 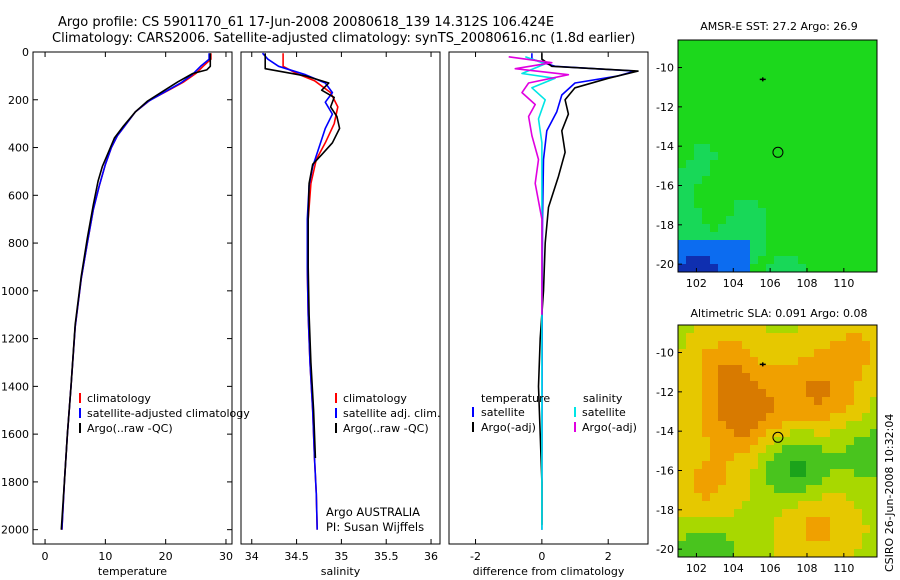 What do you see at coordinates (15, 482) in the screenshot?
I see `temperature-y-tick-label: 1800` at bounding box center [15, 482].